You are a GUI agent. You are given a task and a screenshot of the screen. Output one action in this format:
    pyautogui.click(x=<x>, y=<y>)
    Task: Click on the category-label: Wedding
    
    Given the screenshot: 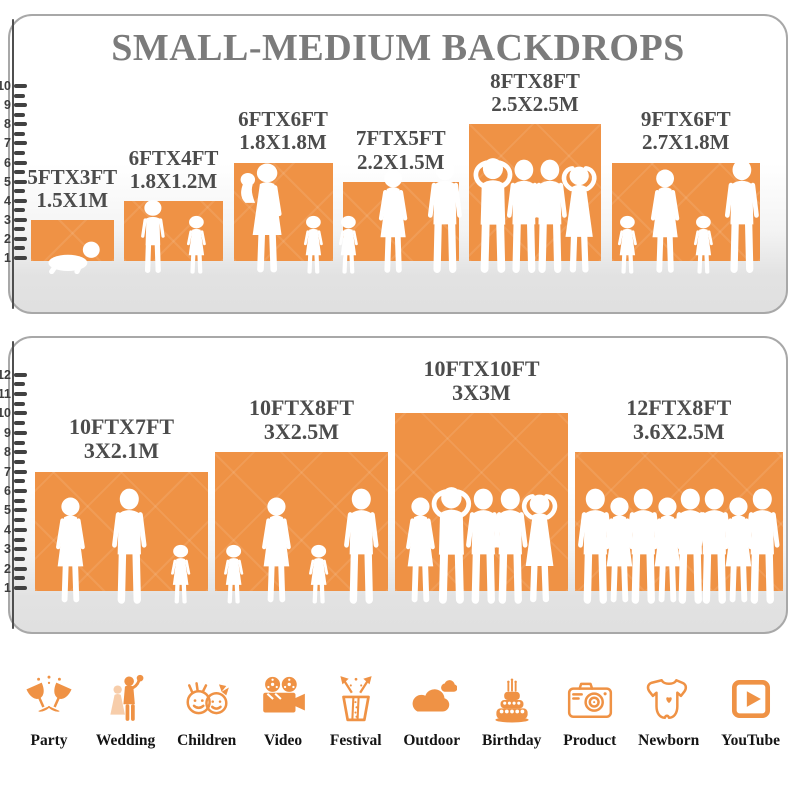 What is the action you would take?
    pyautogui.click(x=125, y=740)
    